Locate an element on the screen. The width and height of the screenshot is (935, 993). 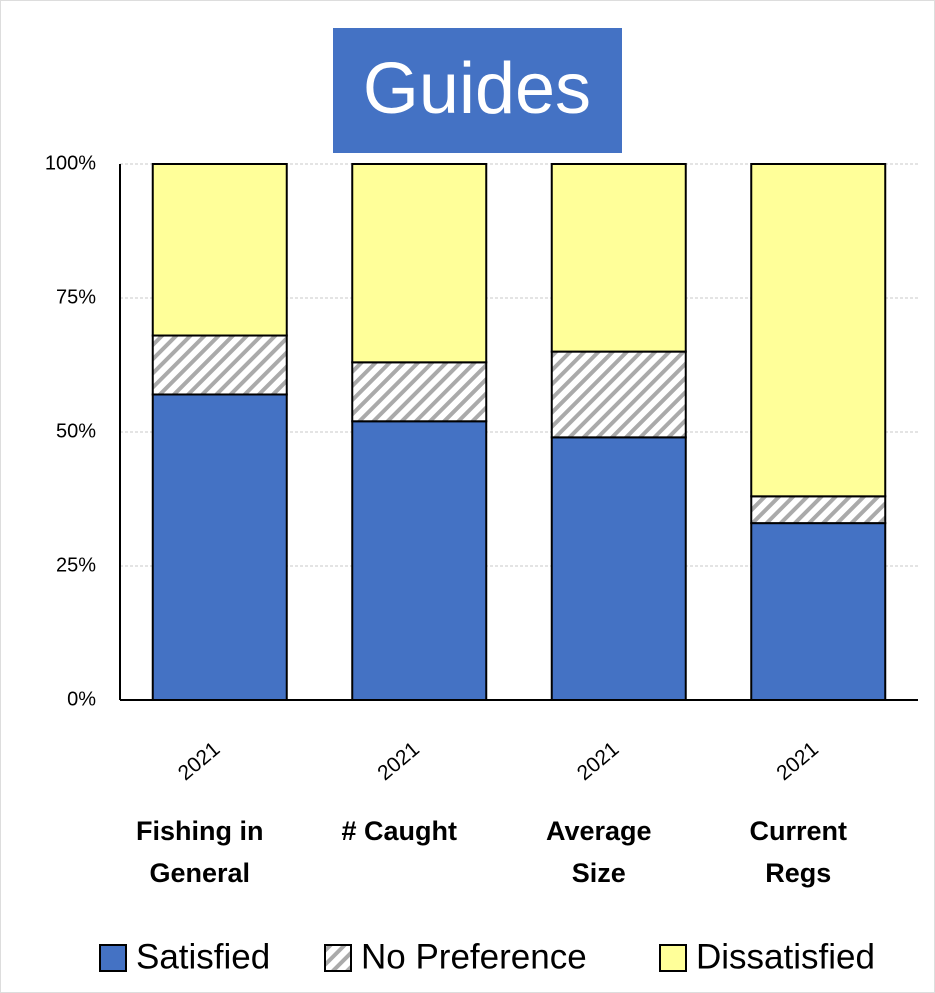
y-tick-label: 0% is located at coordinates (81, 699).